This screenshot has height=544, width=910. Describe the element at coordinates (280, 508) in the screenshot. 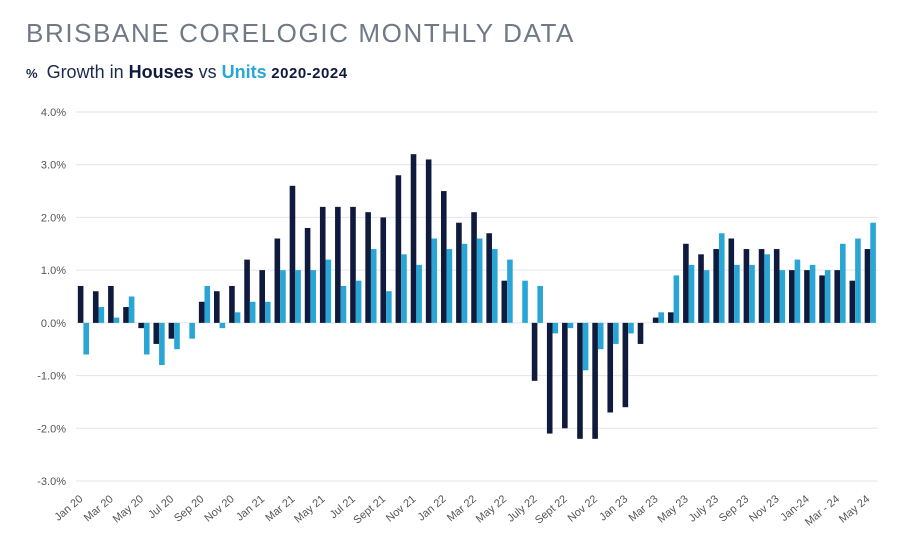

I see `x-tick-label: Mar 21` at that location.